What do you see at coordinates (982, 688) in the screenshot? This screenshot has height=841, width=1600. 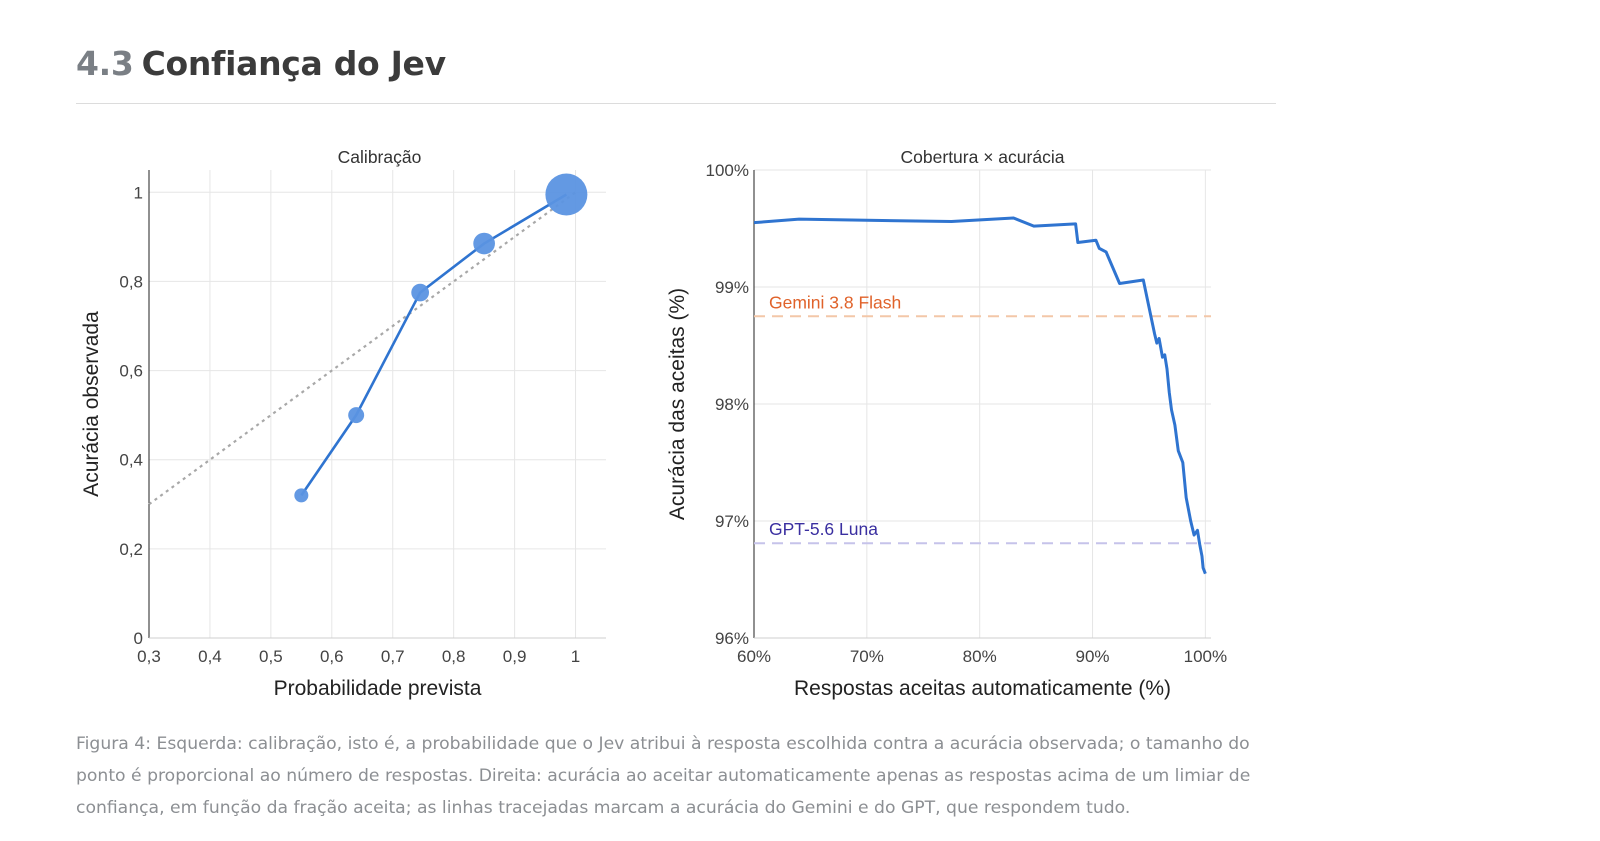 I see `x-axis-label: Respostas aceitas automaticamente (%)` at bounding box center [982, 688].